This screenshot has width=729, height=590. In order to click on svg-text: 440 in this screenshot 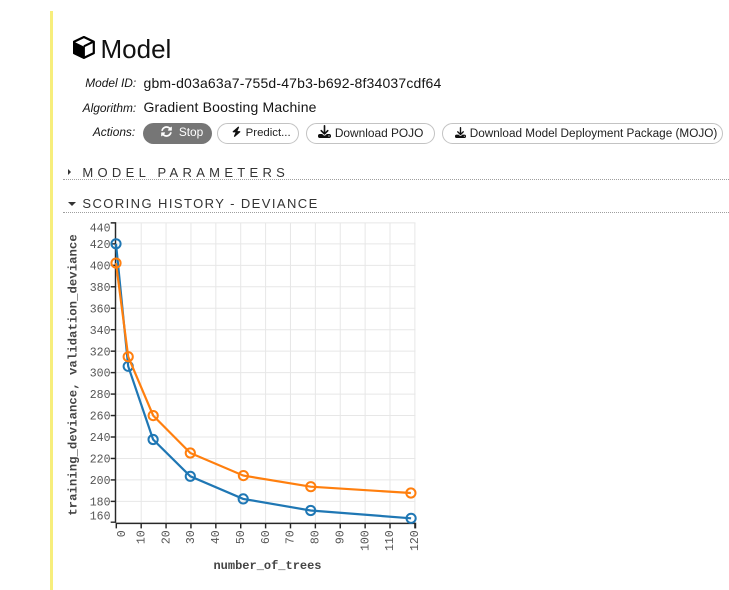, I will do `click(100, 229)`.